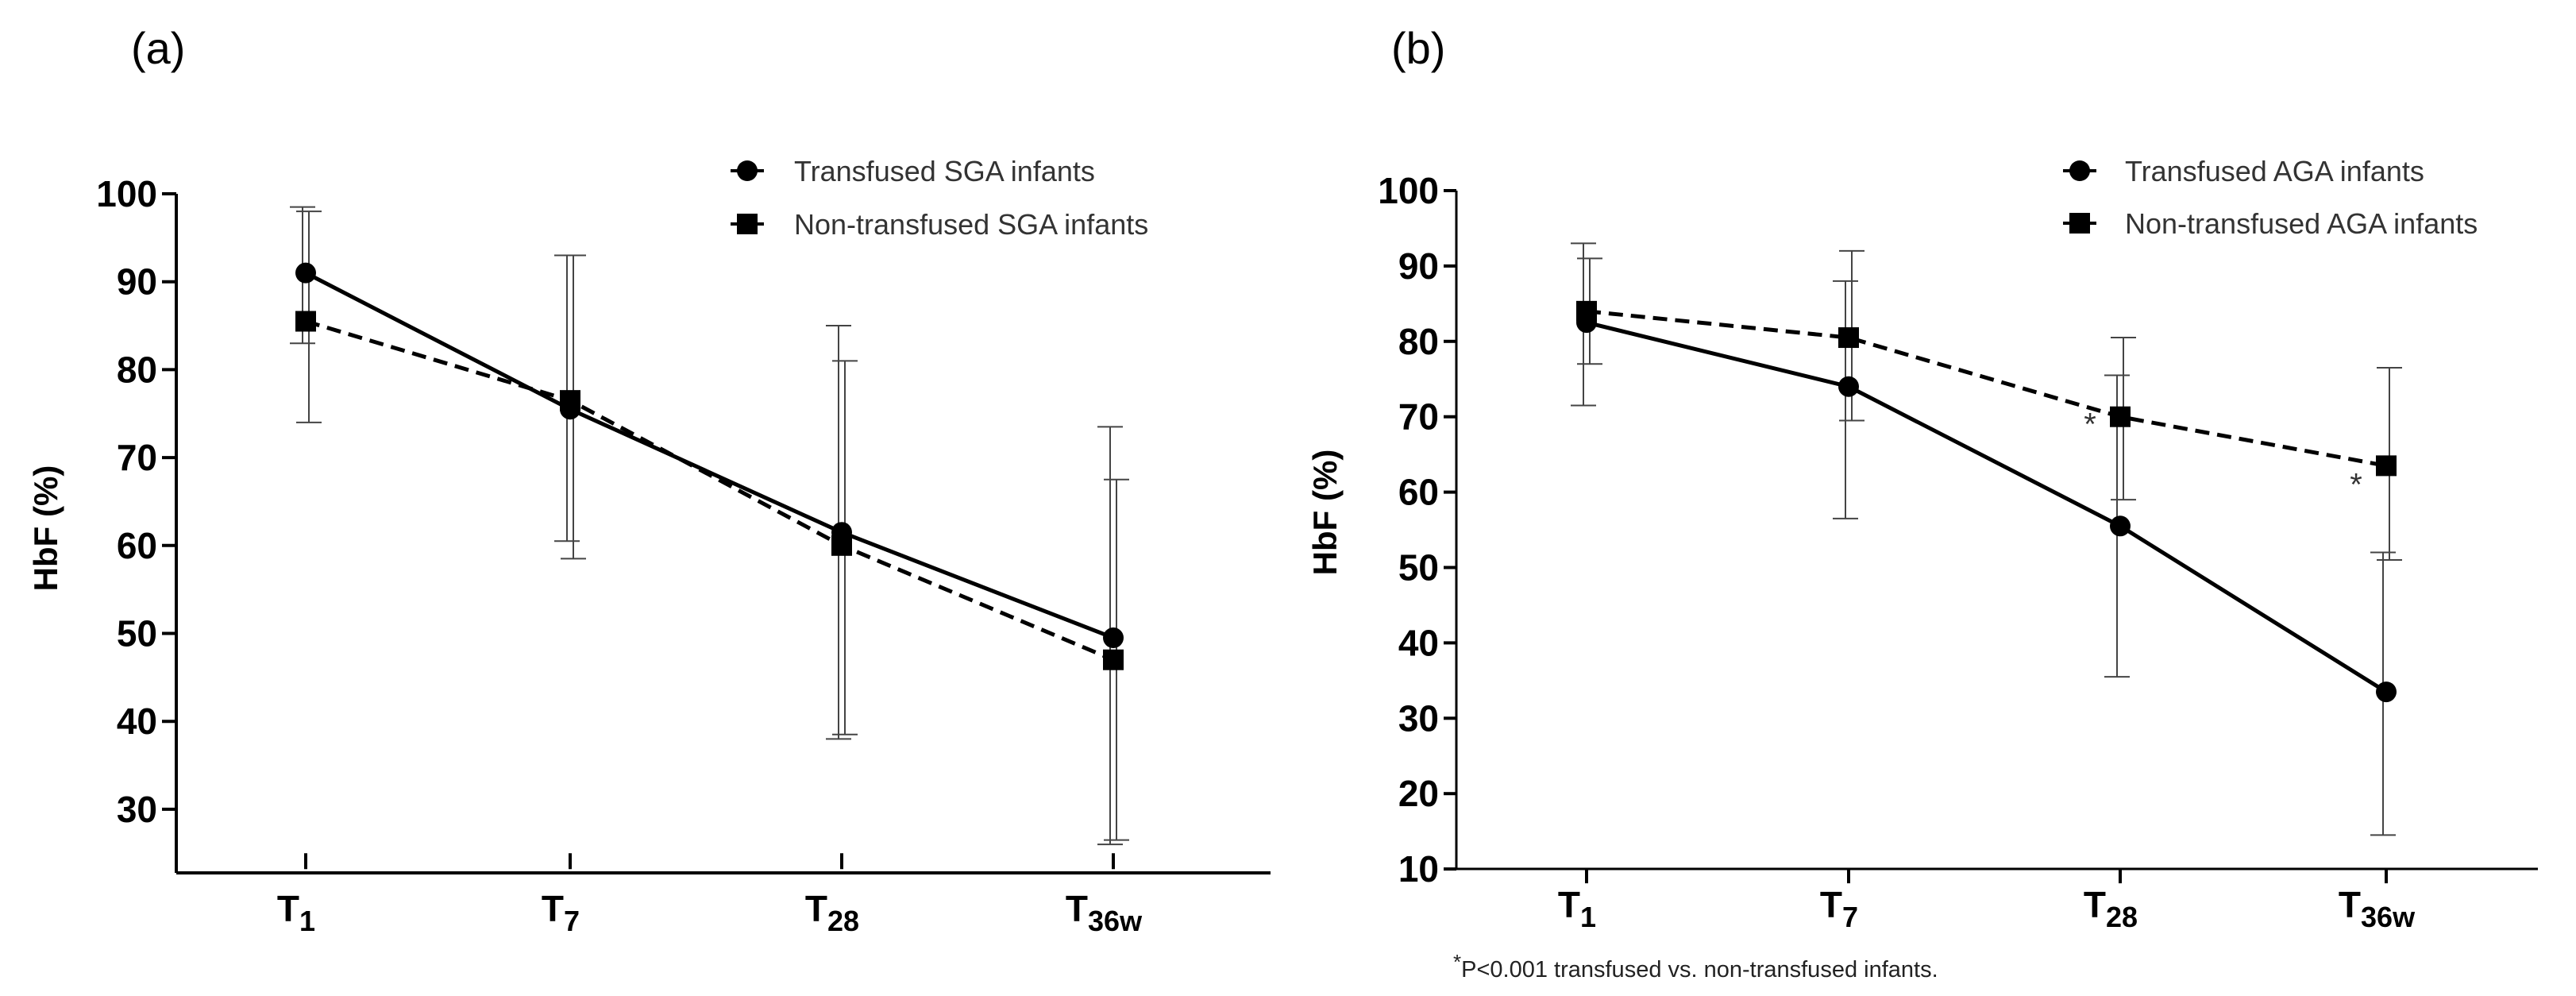  I want to click on panel-a-x-tick-label: T28, so click(832, 912).